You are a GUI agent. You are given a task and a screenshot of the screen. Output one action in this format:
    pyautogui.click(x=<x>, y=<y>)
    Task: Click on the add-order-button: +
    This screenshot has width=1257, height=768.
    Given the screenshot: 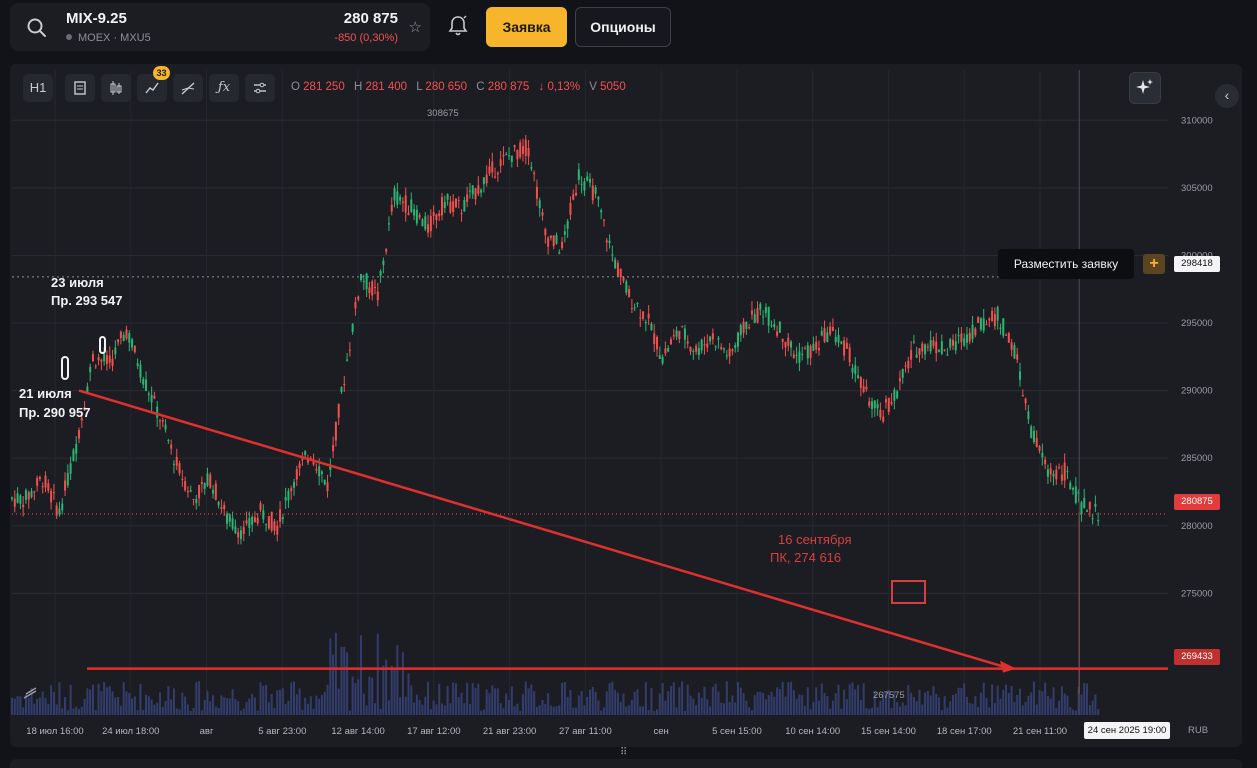 What is the action you would take?
    pyautogui.click(x=1154, y=264)
    